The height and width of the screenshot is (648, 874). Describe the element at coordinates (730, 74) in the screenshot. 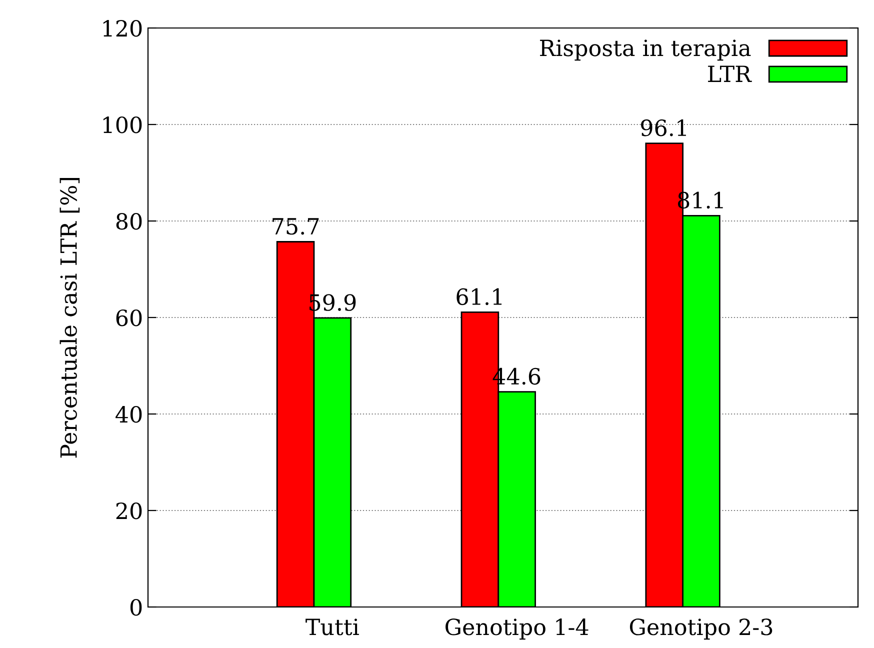

I see `legend-label: LTR` at that location.